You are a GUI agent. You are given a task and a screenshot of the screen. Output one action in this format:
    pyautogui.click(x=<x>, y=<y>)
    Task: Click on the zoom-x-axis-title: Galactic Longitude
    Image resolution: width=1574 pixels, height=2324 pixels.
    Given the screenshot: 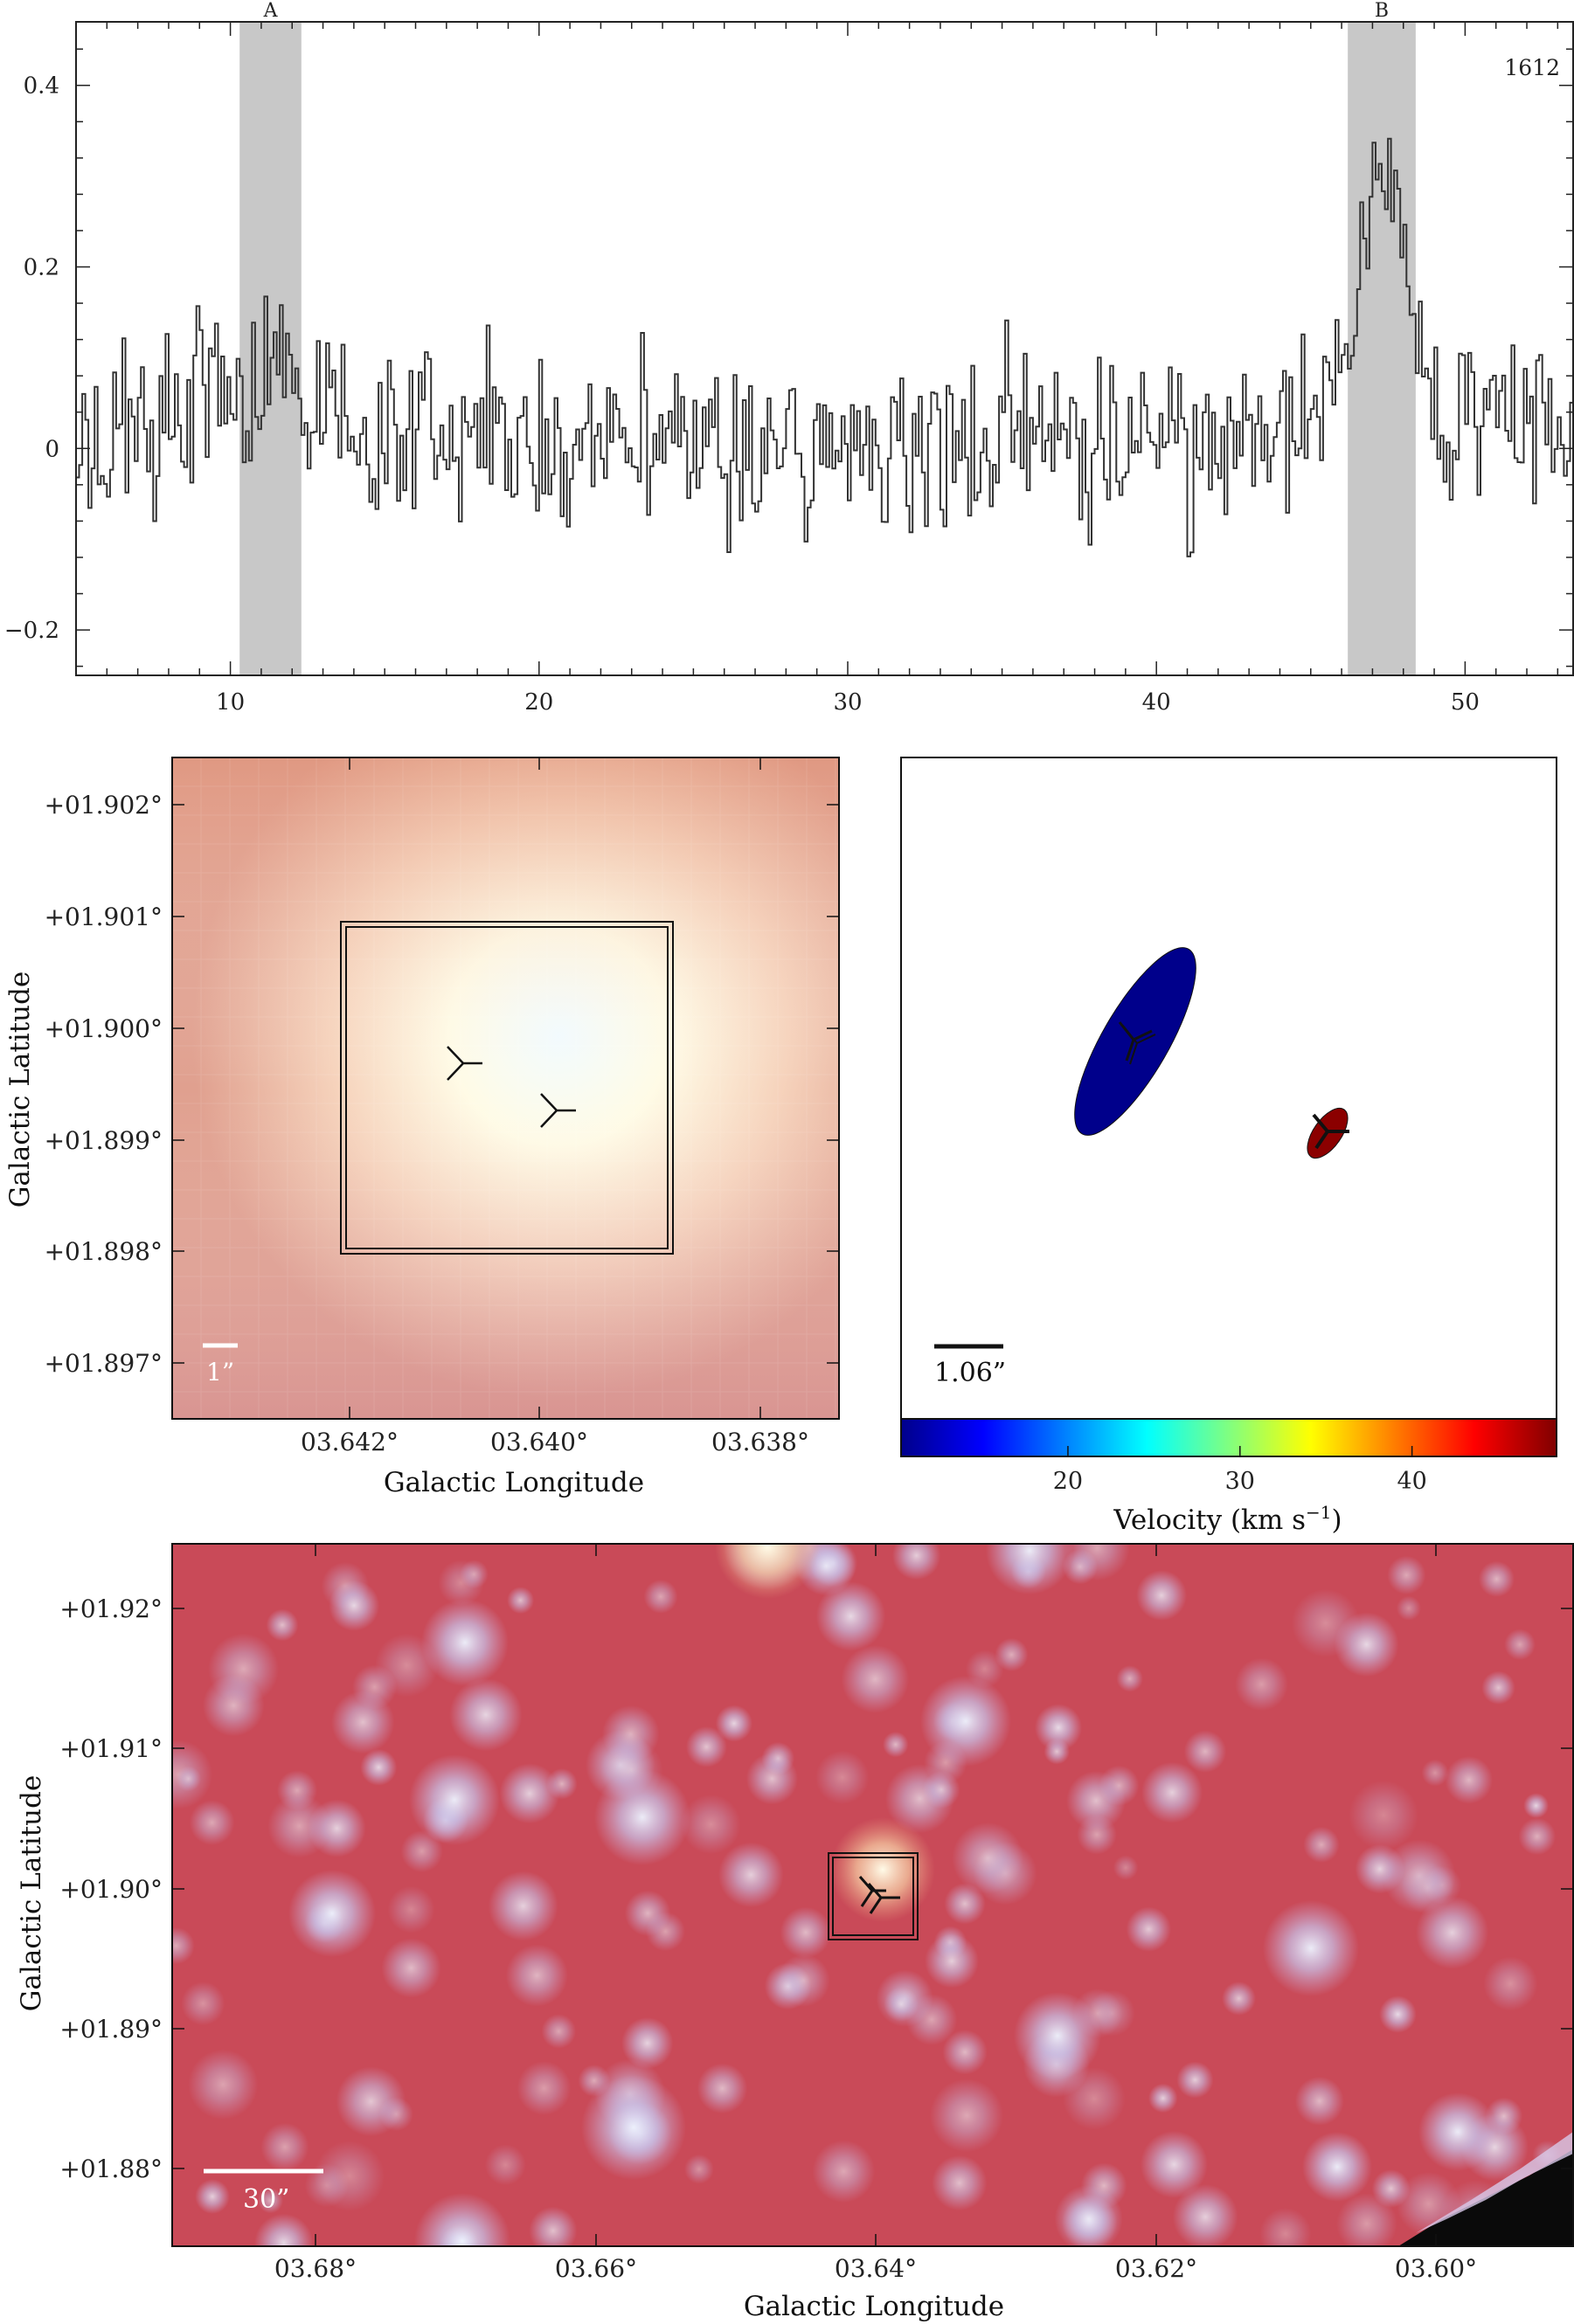 What is the action you would take?
    pyautogui.click(x=514, y=1482)
    